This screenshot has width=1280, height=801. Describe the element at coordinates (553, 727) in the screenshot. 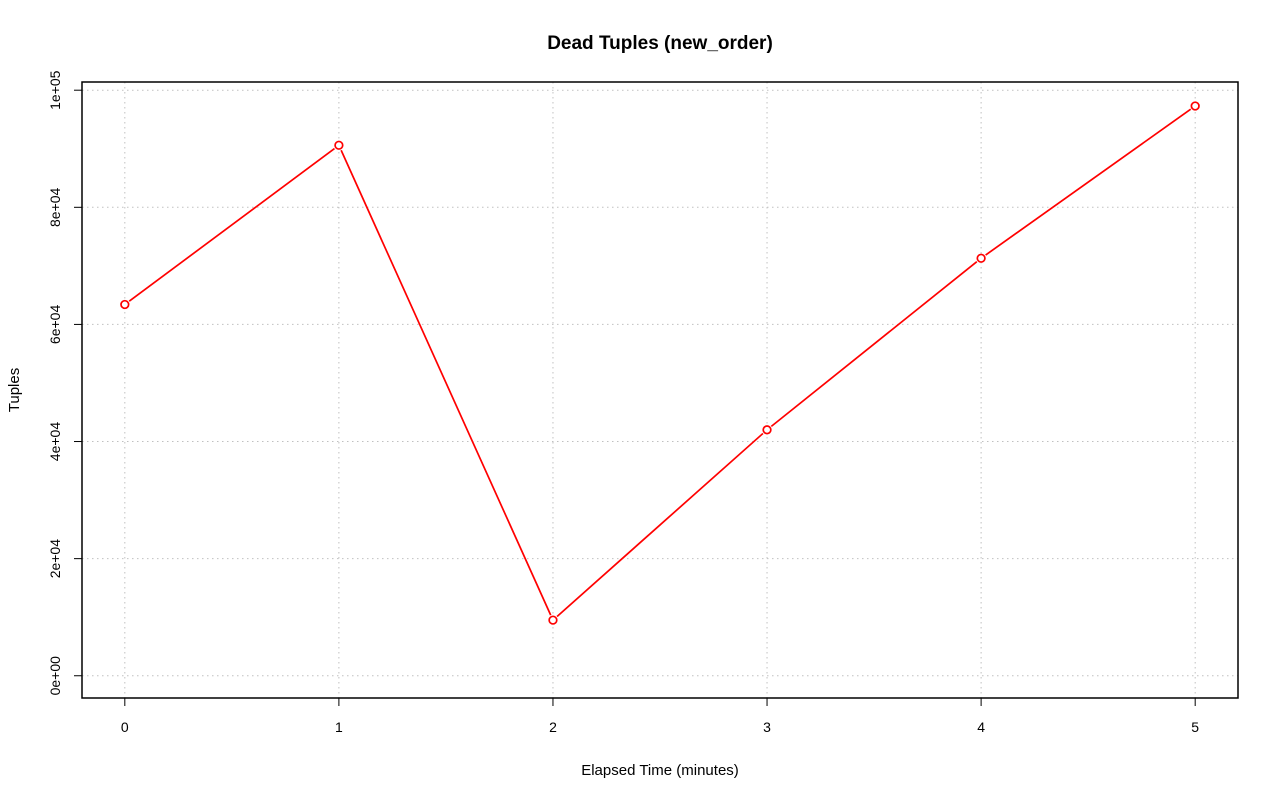

I see `x-tick-label: 2` at that location.